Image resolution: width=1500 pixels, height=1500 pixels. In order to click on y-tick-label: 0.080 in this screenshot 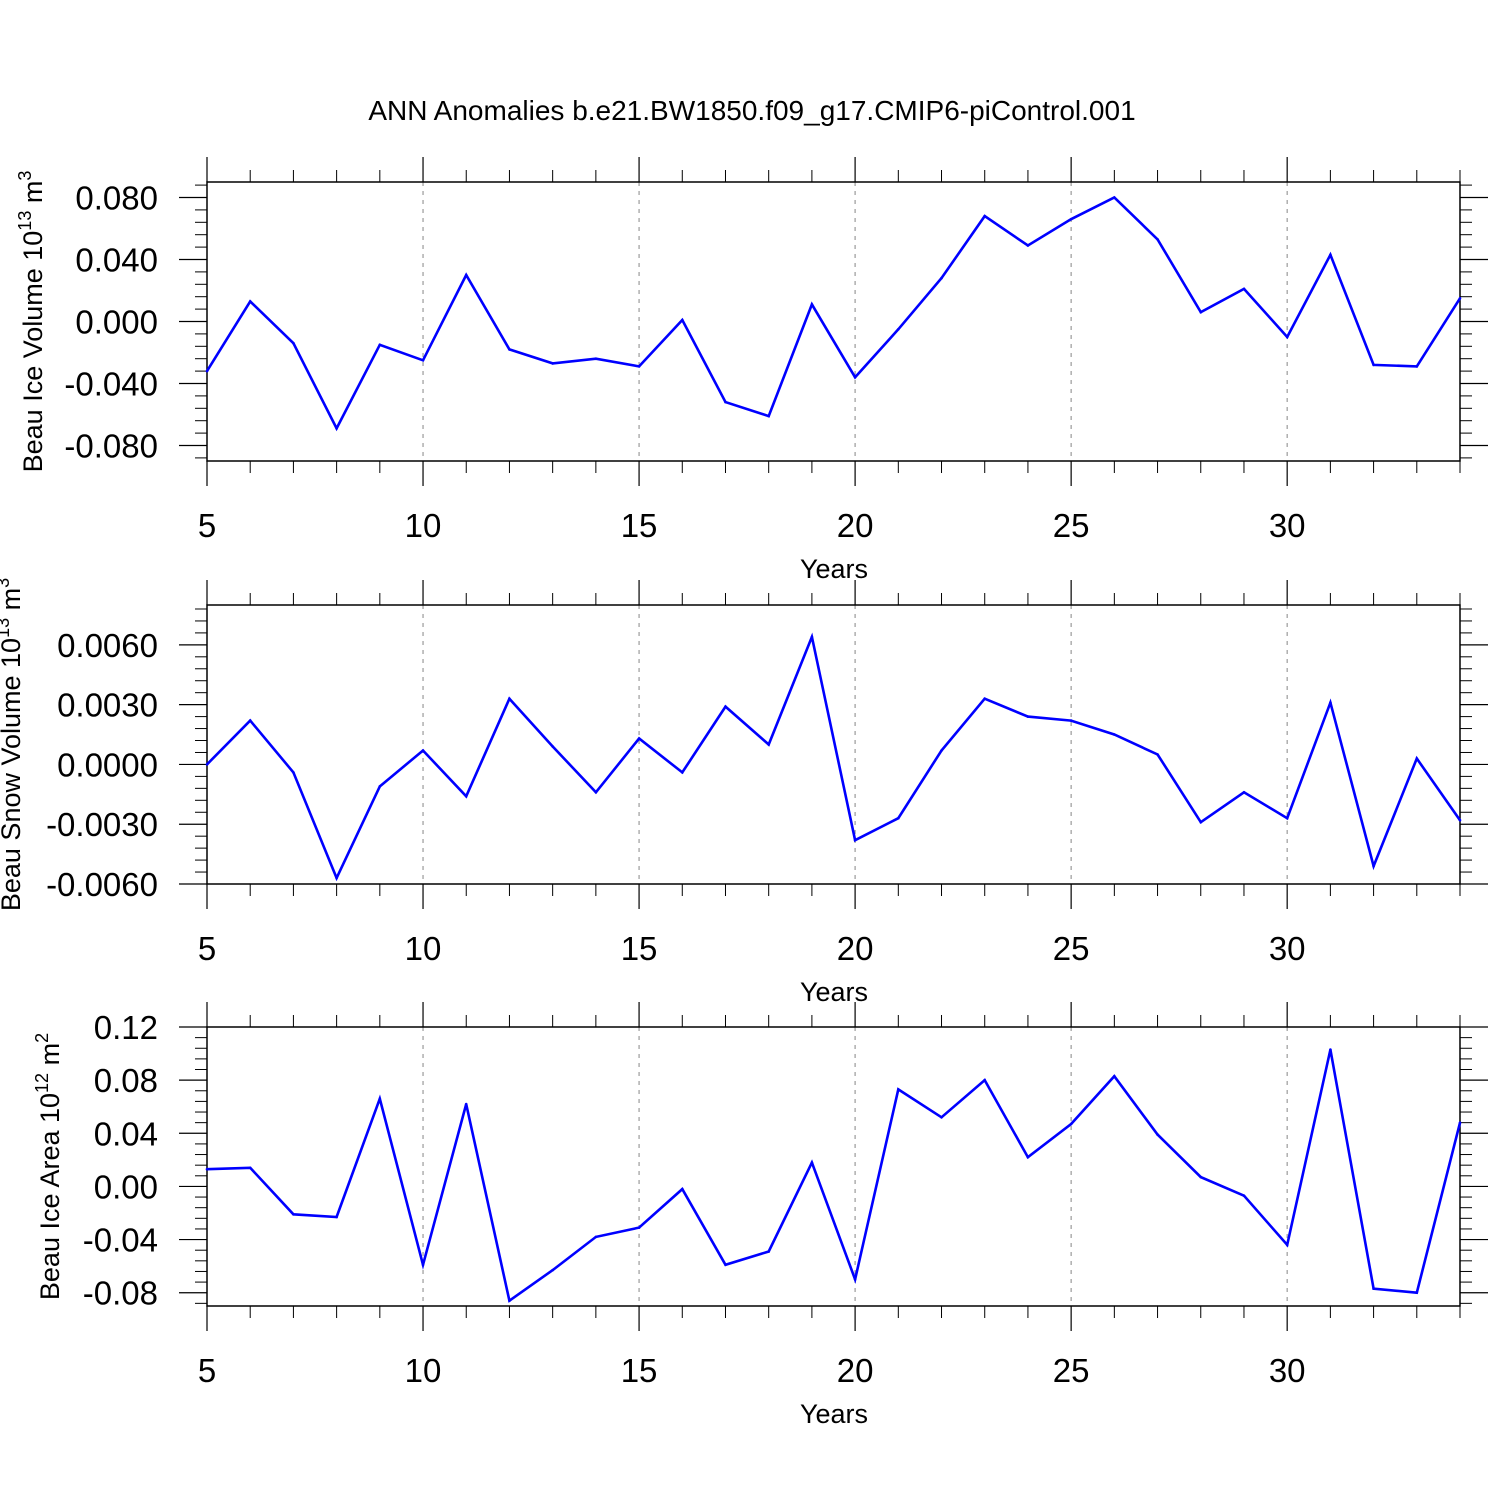, I will do `click(116, 198)`.